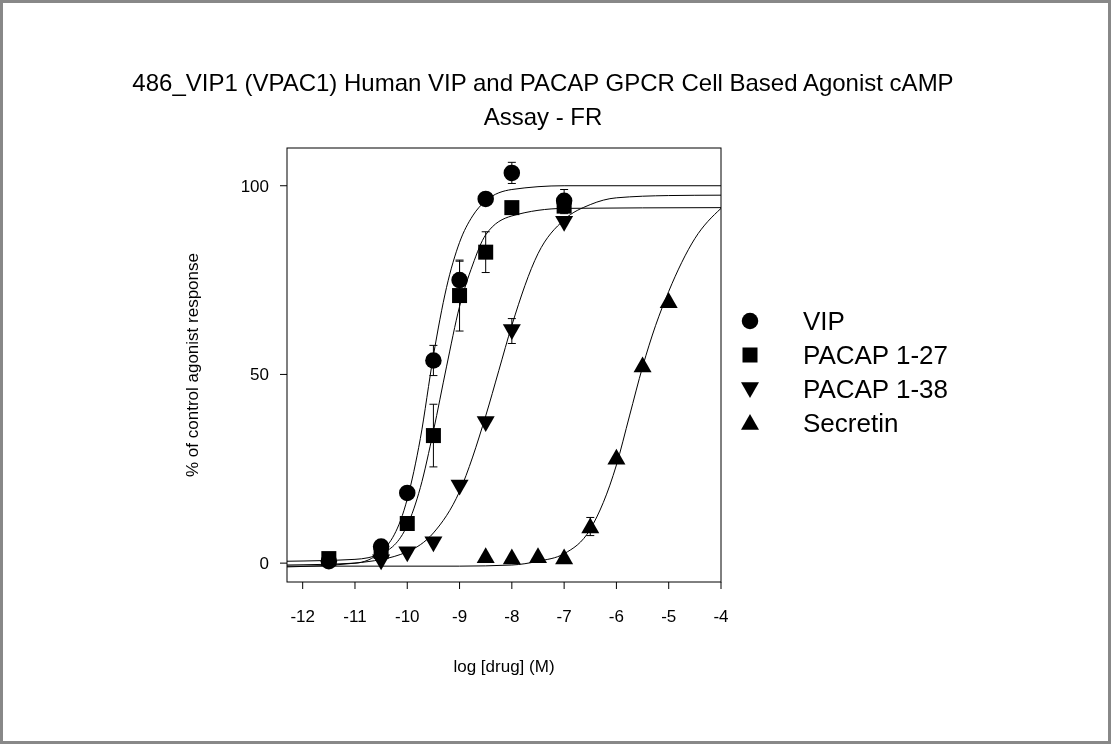 This screenshot has height=744, width=1111. What do you see at coordinates (355, 616) in the screenshot?
I see `x-tick-label: -11` at bounding box center [355, 616].